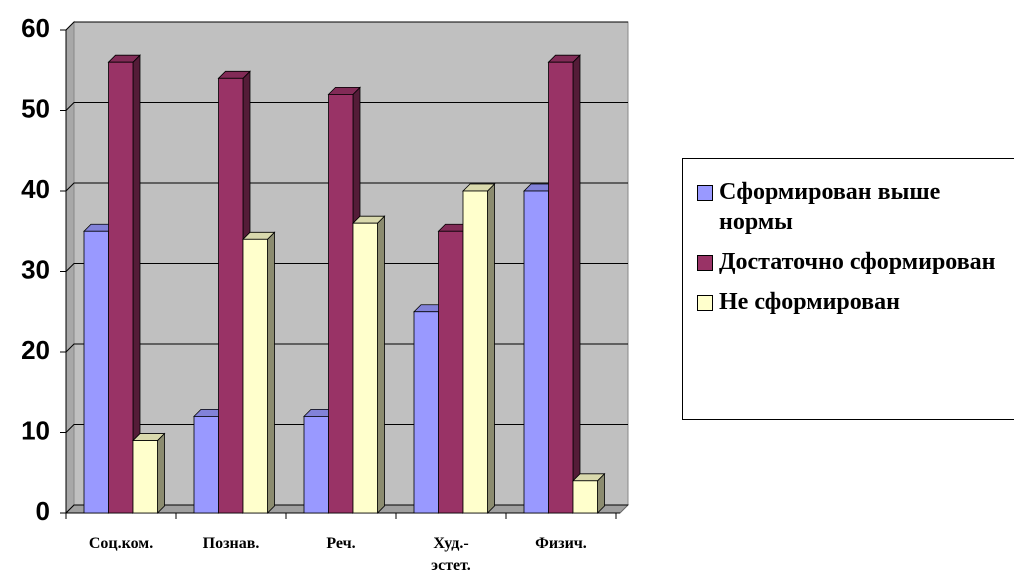 This screenshot has height=582, width=1014. Describe the element at coordinates (809, 302) in the screenshot. I see `legend-label: Не сформирован` at that location.